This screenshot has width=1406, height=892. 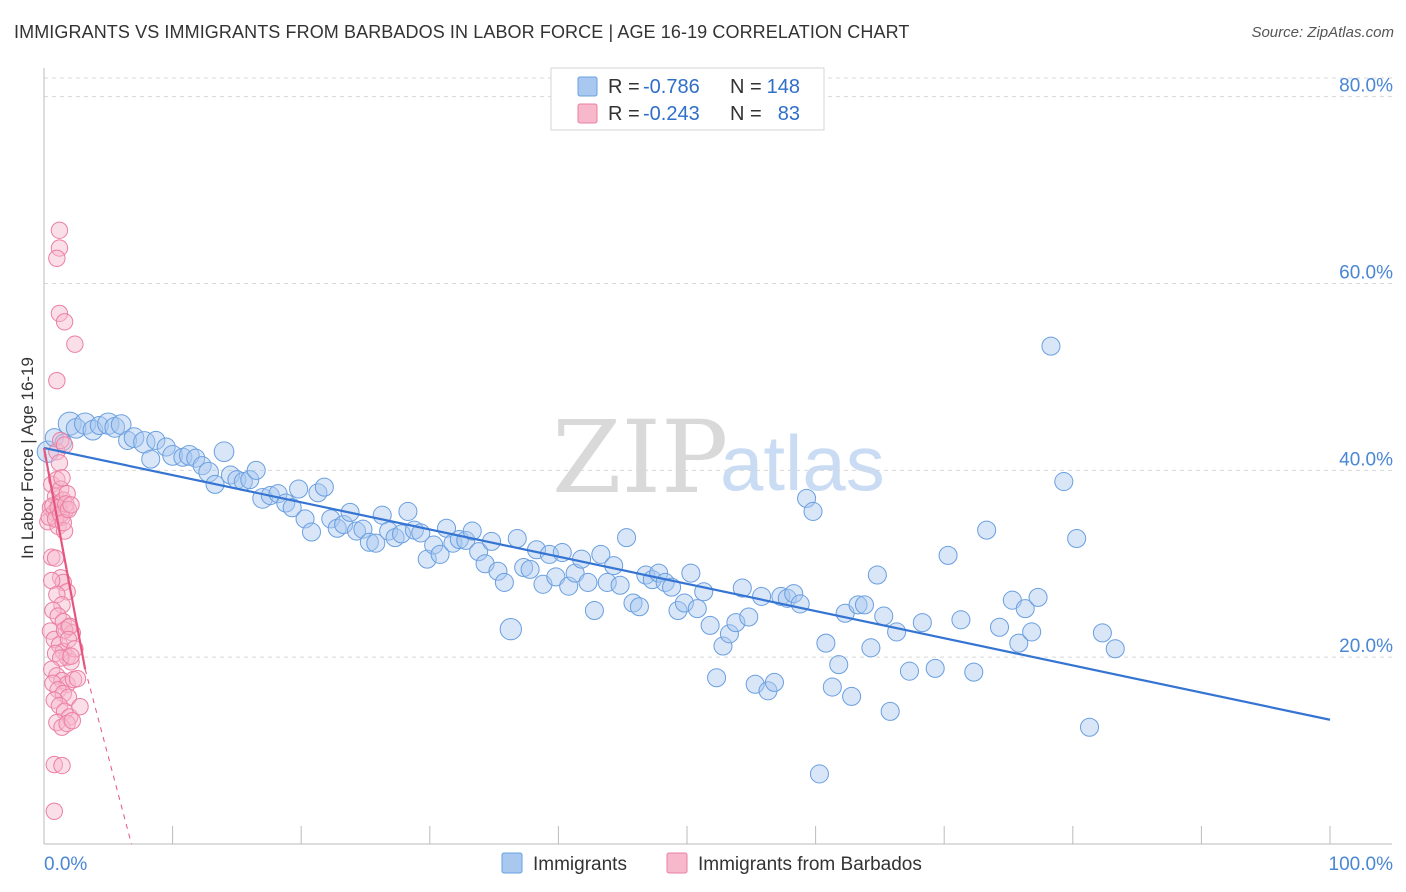 I want to click on y-tick-label: 40.0%, so click(x=1366, y=459).